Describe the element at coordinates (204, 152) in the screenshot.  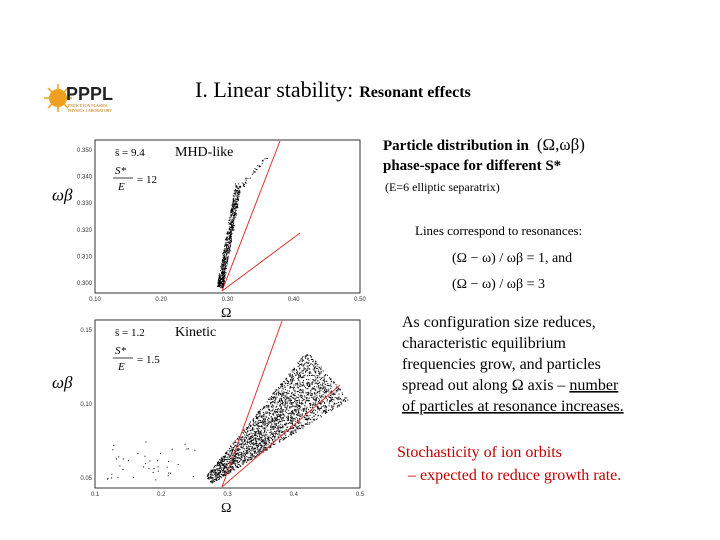
I see `plot-label: MHD-like` at that location.